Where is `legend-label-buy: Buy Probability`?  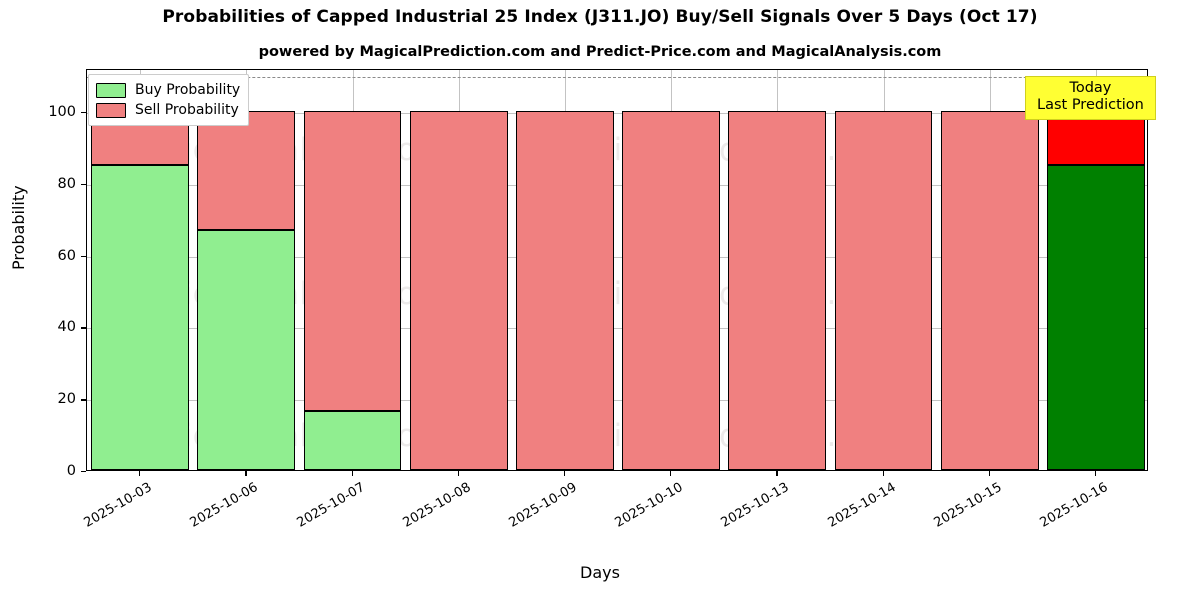
legend-label-buy: Buy Probability is located at coordinates (188, 90).